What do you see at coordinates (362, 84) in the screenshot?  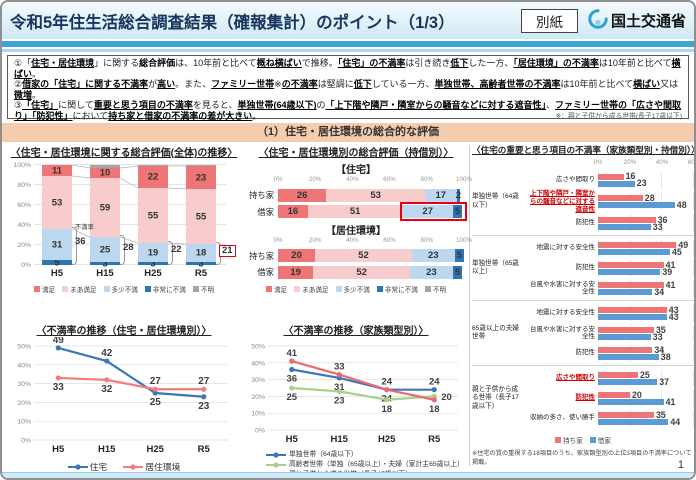 I see `text-segment: 低下` at bounding box center [362, 84].